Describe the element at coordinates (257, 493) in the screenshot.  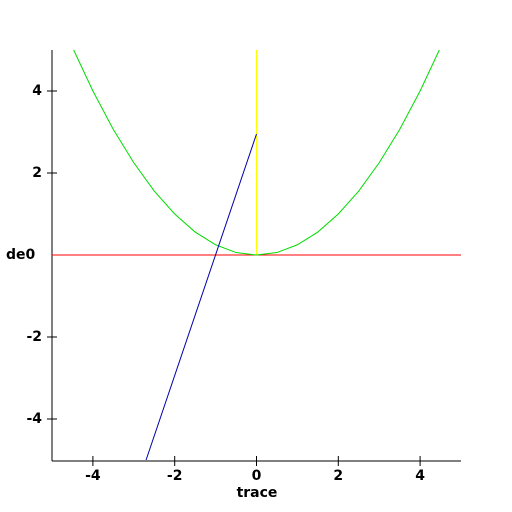
I see `x-axis-label: trace` at that location.